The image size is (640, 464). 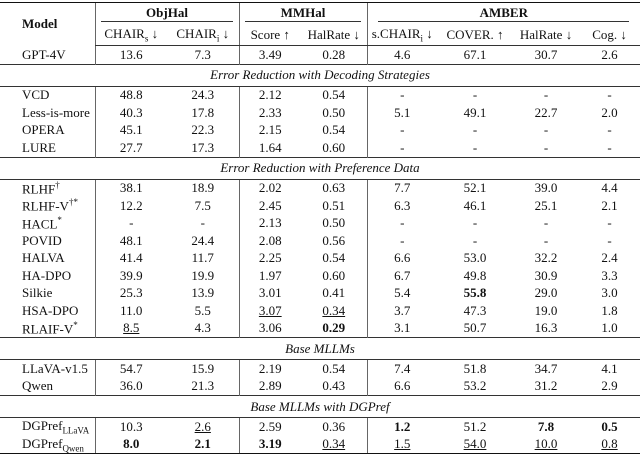 I want to click on column-name: HalRate, so click(x=329, y=34).